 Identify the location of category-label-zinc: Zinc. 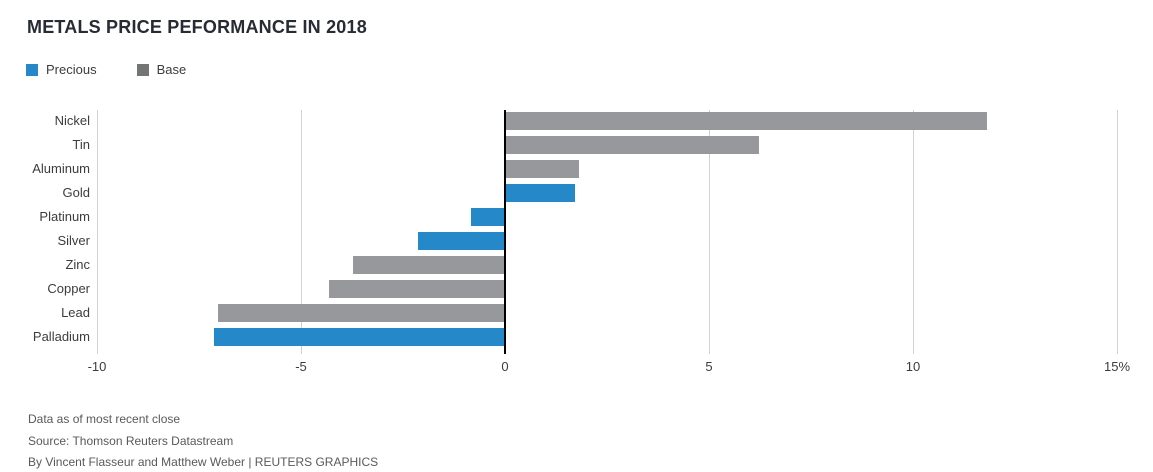
(77, 264).